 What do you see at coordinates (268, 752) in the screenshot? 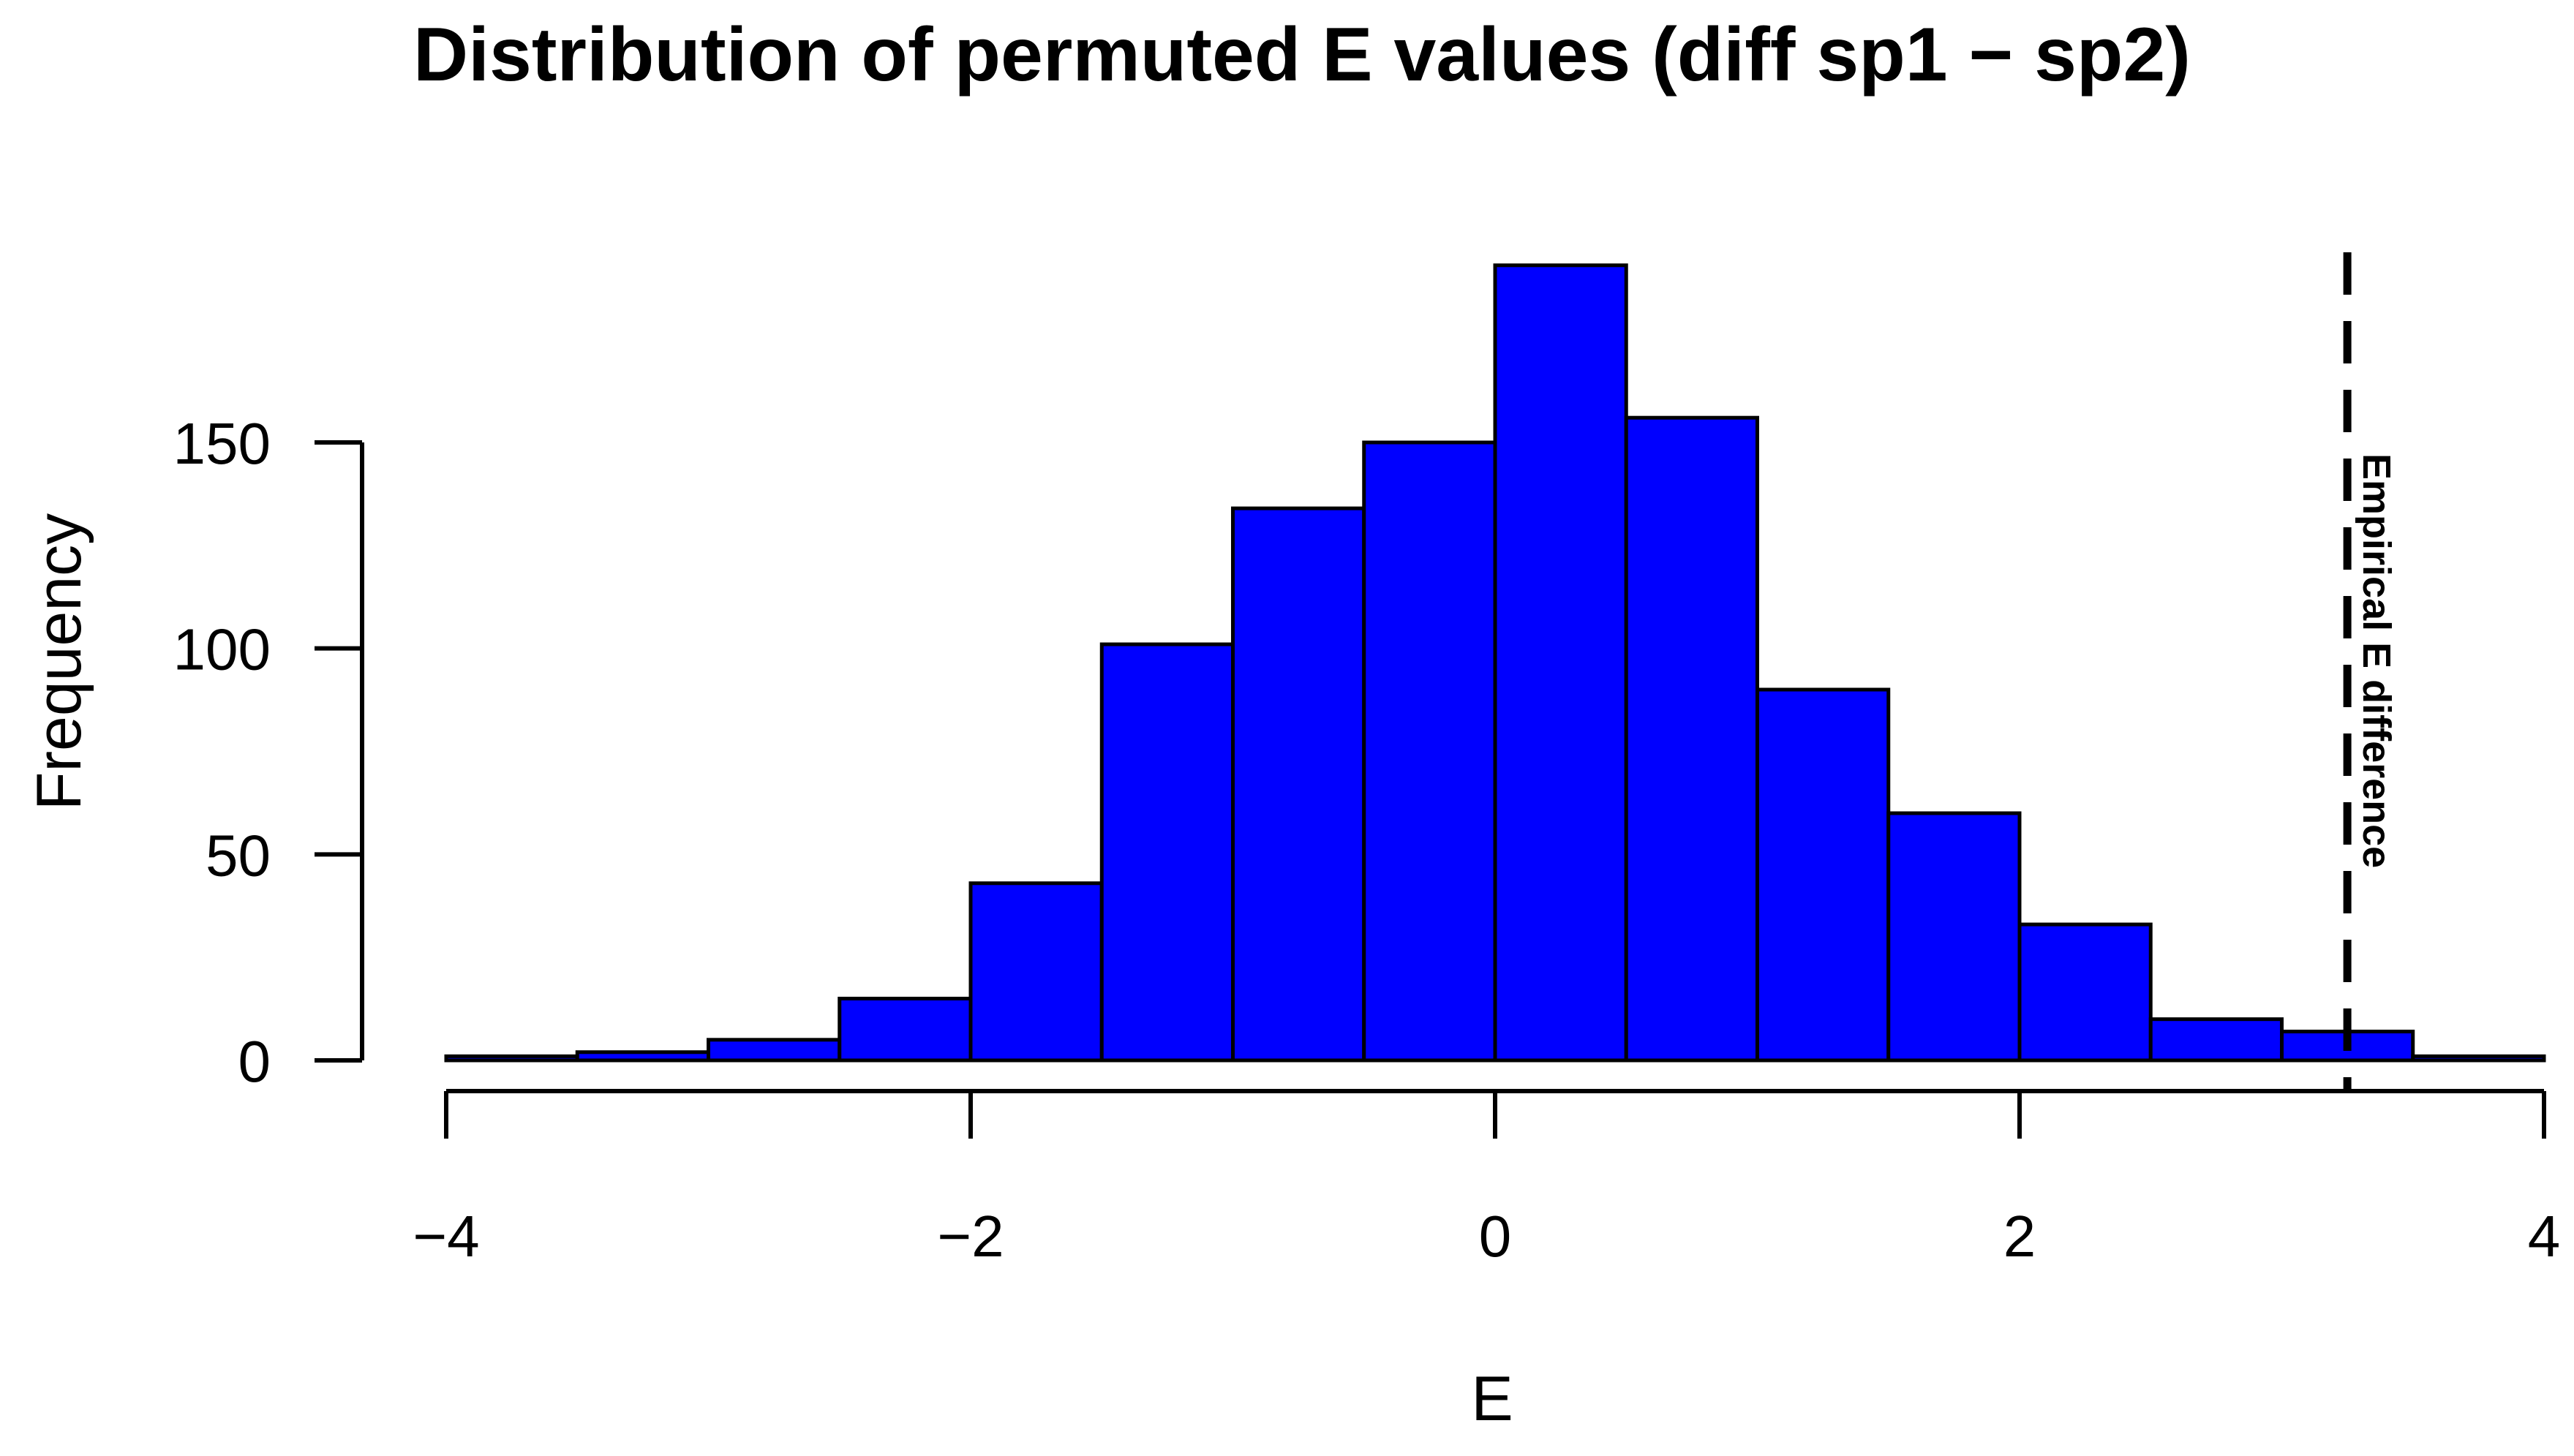
I see `y-axis: 0 50 100 150` at bounding box center [268, 752].